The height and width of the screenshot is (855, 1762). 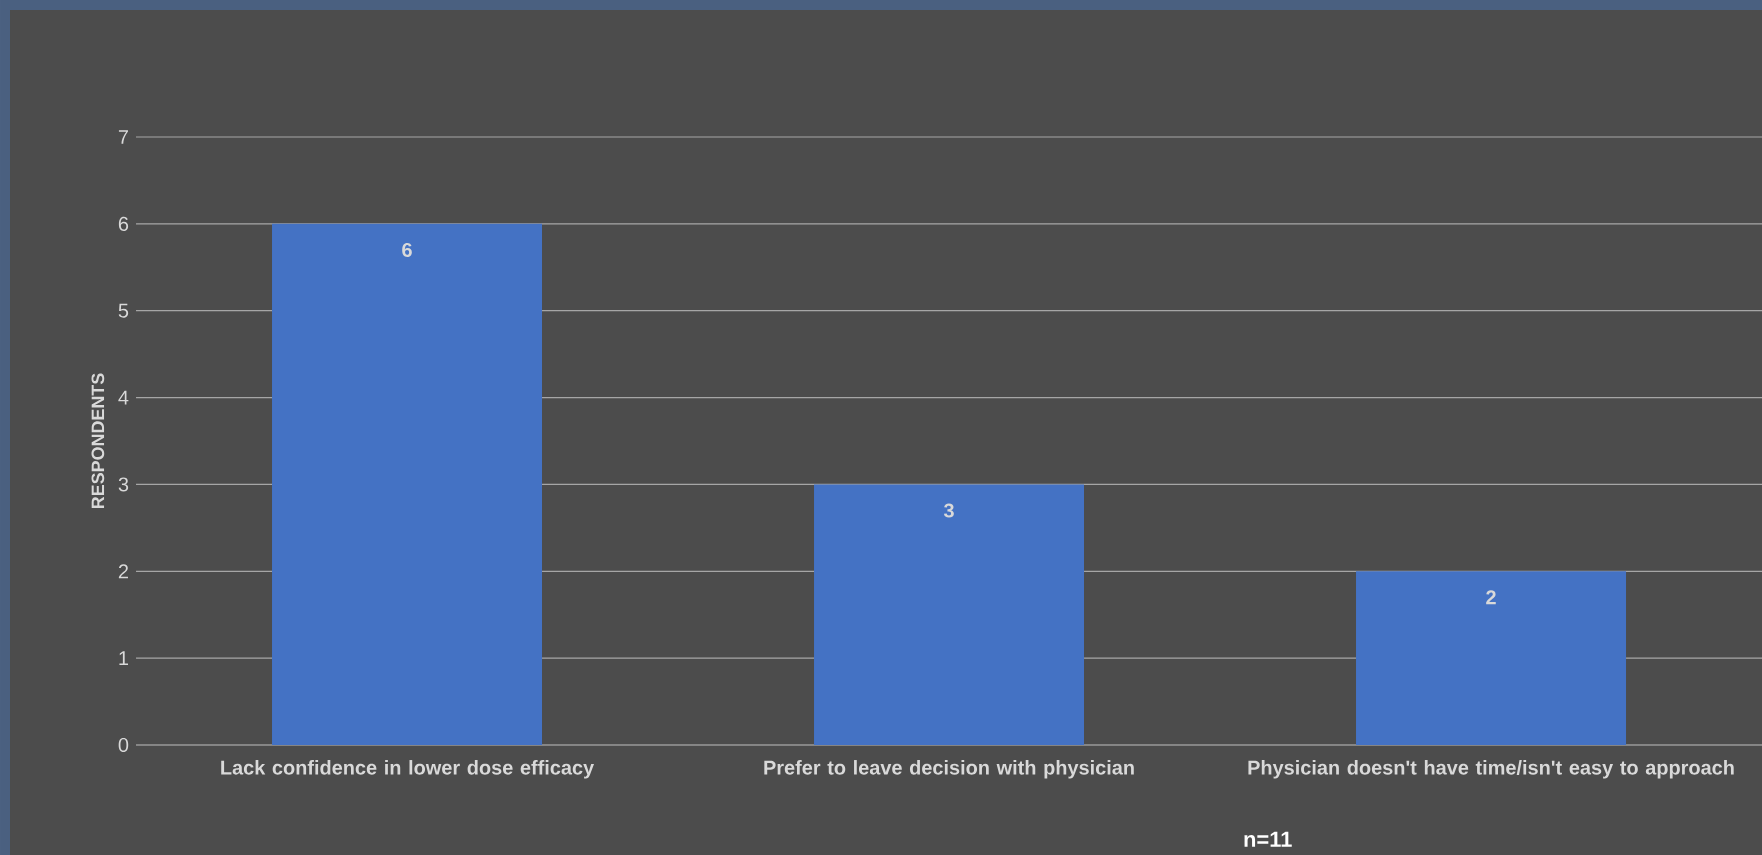 I want to click on x-tick-label: Physician doesn't have time/isn't easy to approach, so click(x=1491, y=769).